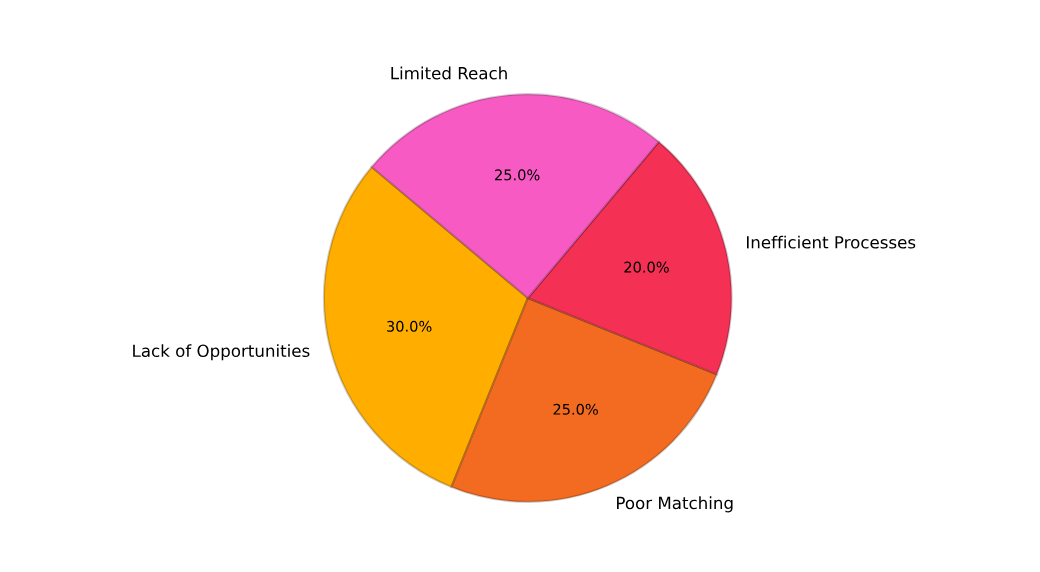  I want to click on data-label: 20.0%, so click(646, 267).